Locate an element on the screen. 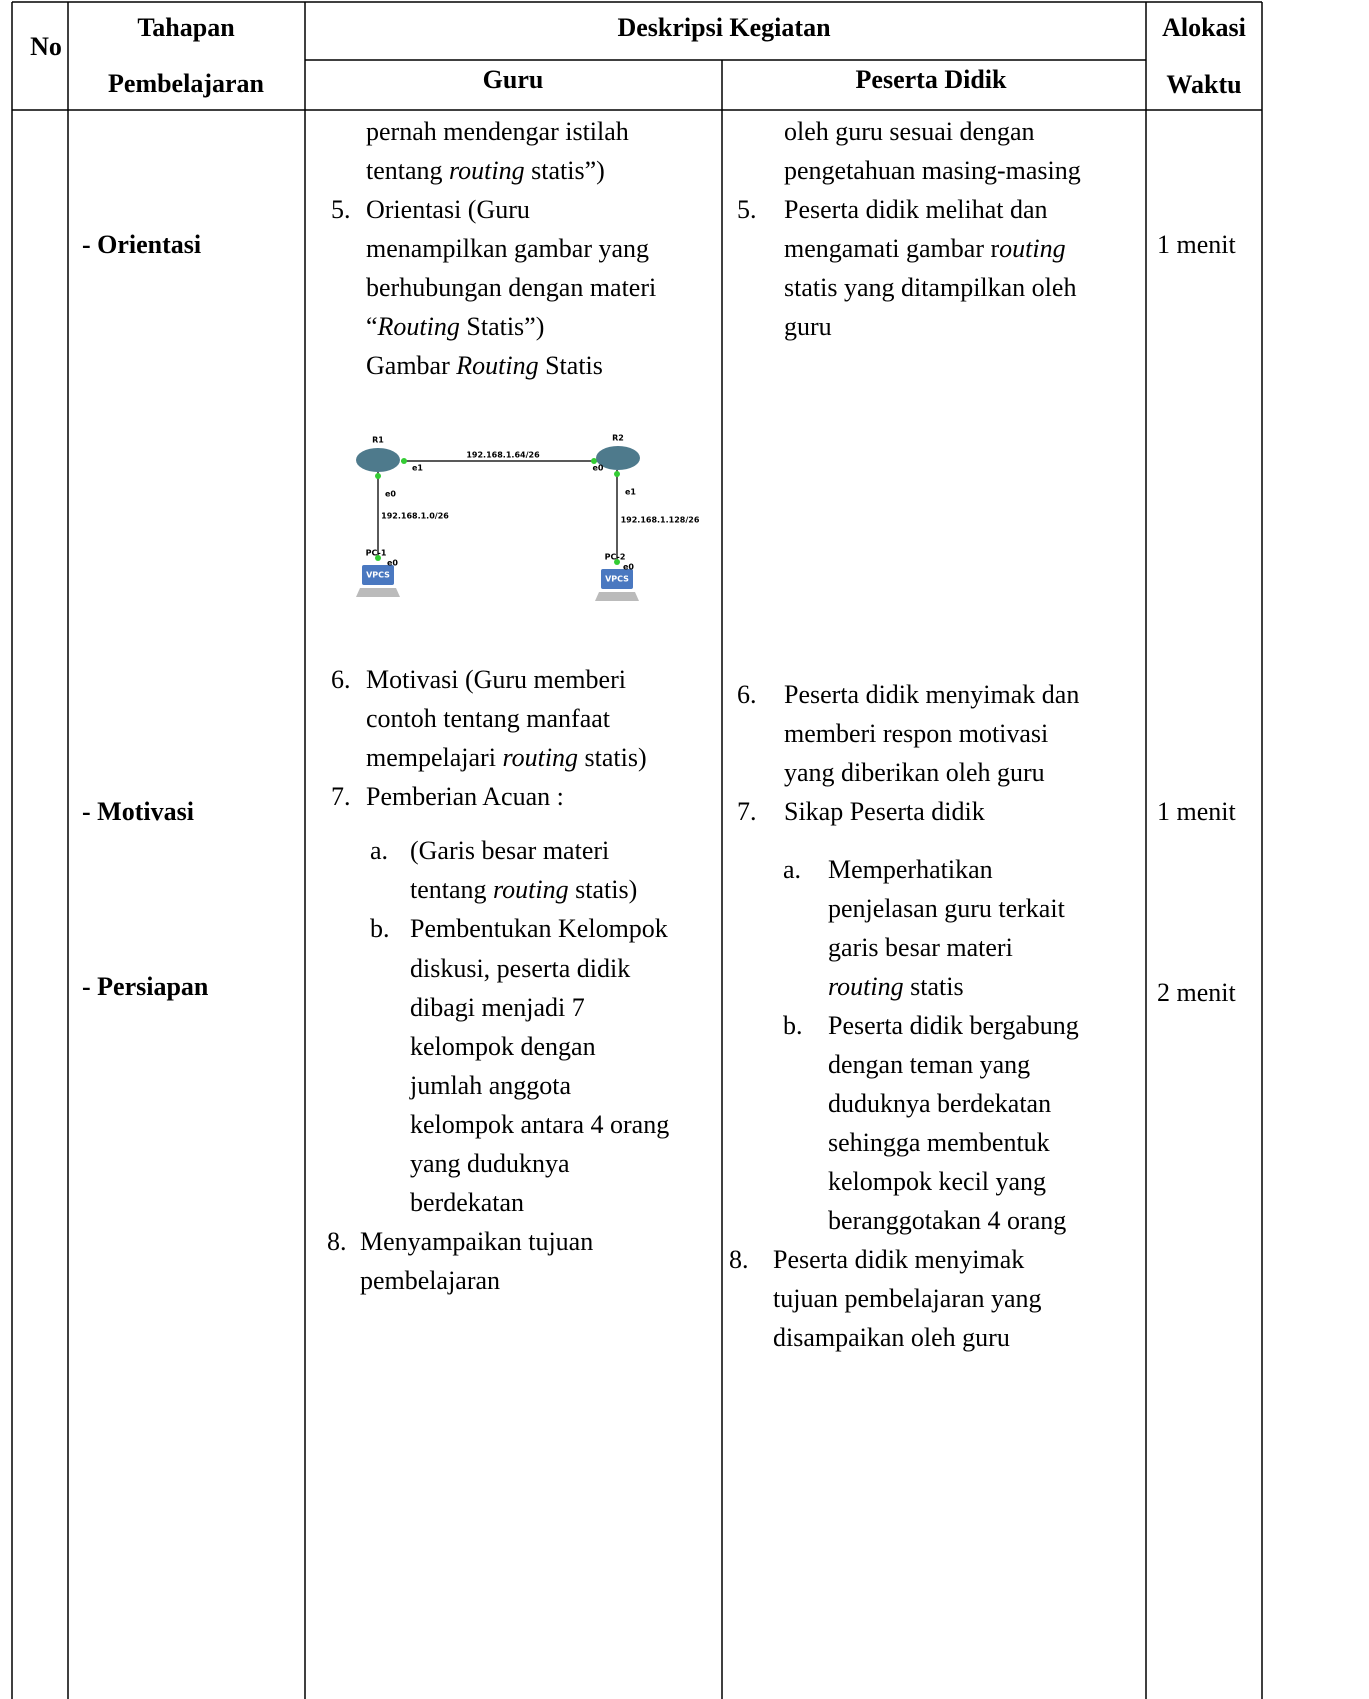 The image size is (1369, 1699). text-line: yang duduknya is located at coordinates (490, 1163).